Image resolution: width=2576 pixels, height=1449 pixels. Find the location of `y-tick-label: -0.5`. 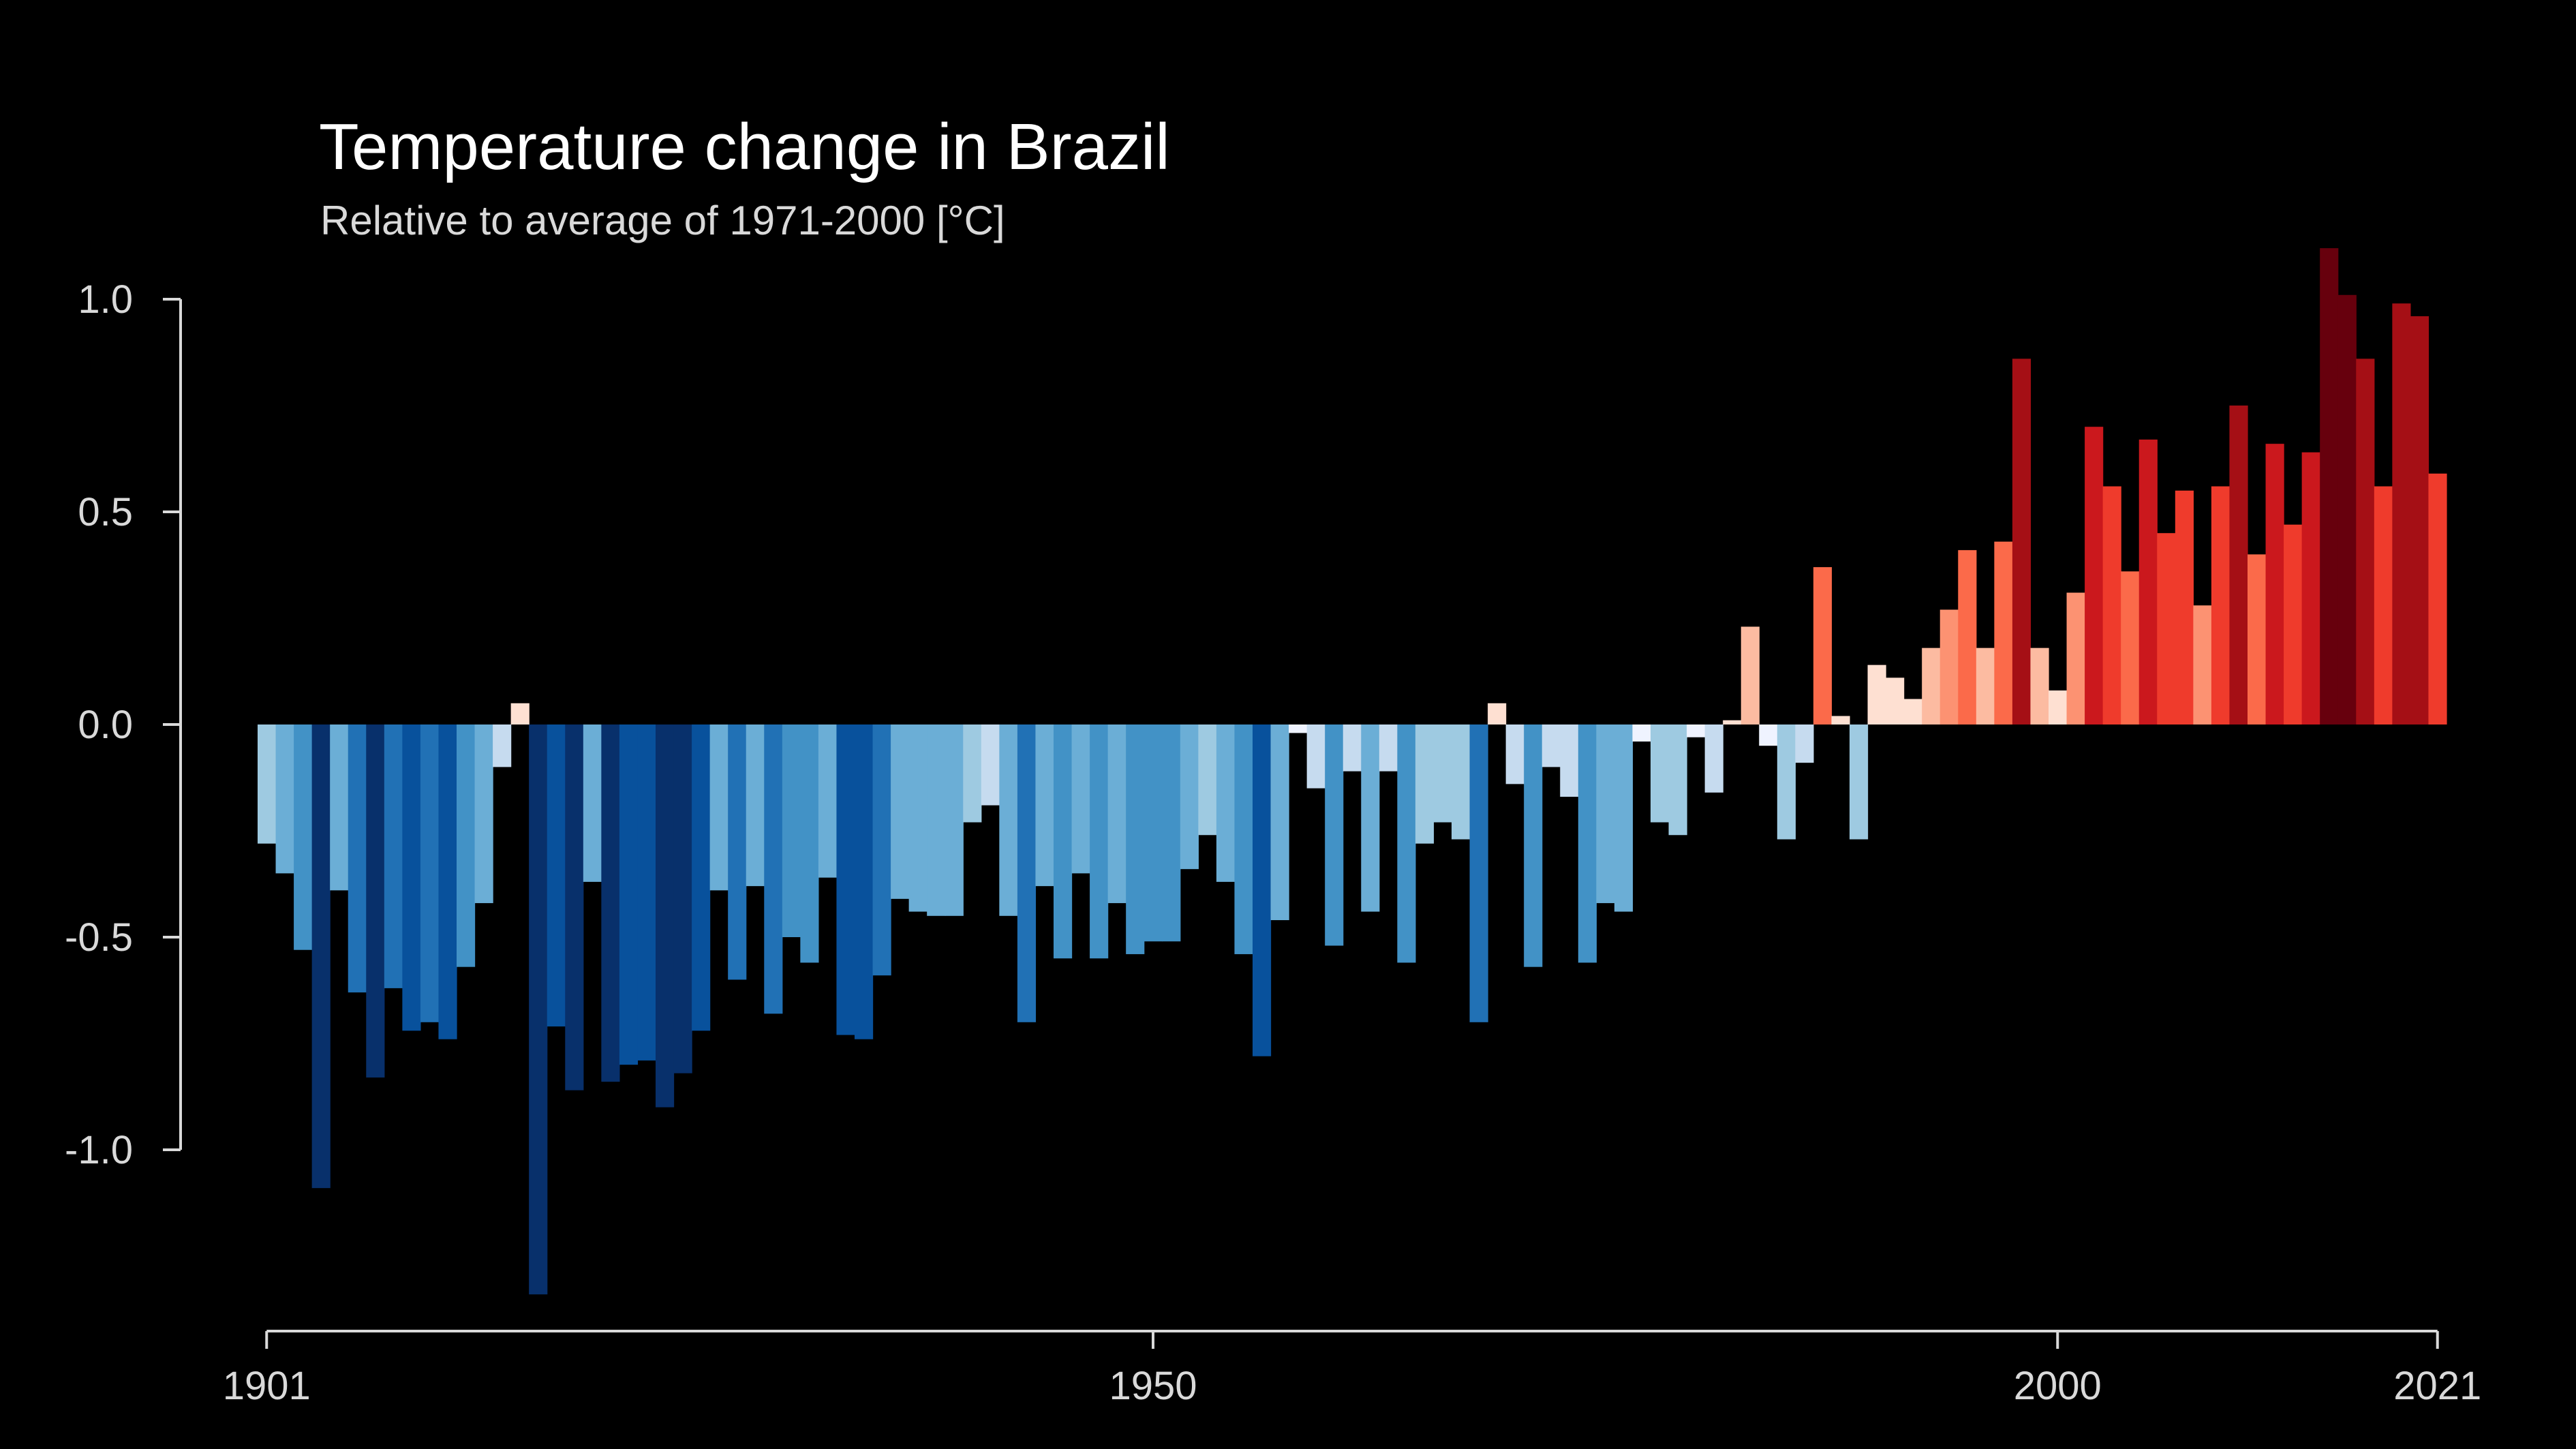

y-tick-label: -0.5 is located at coordinates (99, 937).